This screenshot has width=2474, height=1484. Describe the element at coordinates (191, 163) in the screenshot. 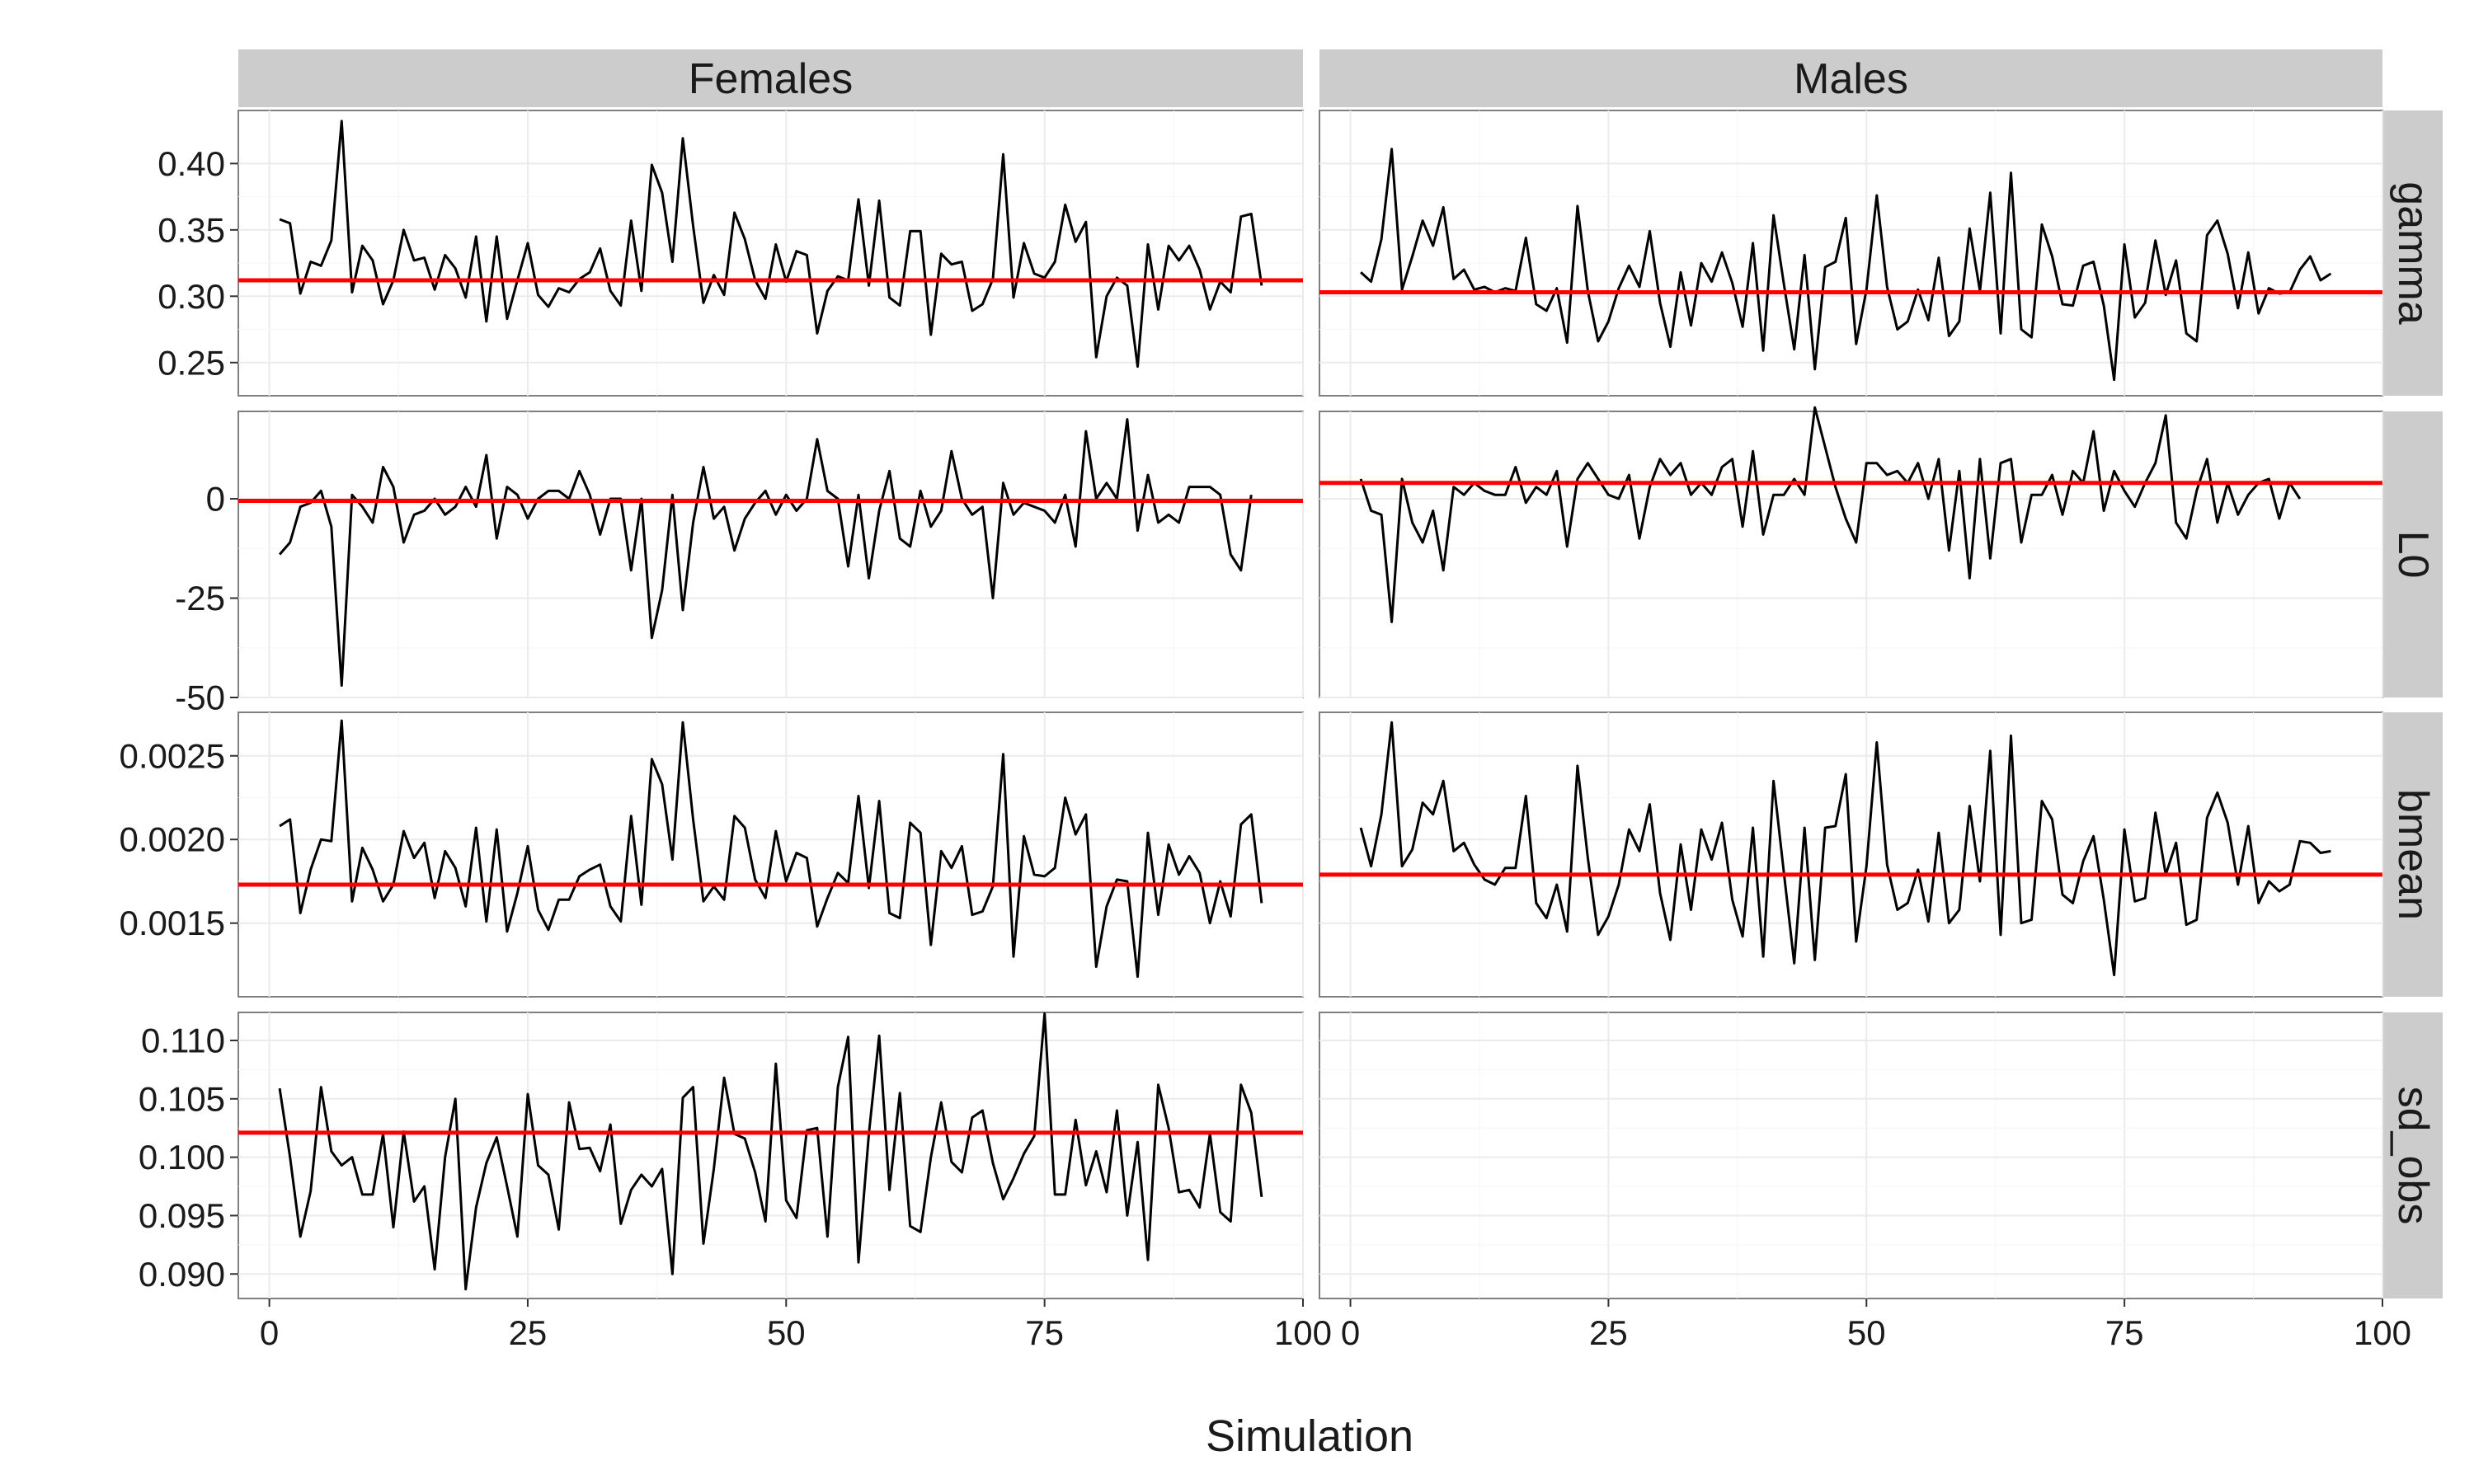

I see `y-tick-label-gamma: 0.40` at that location.